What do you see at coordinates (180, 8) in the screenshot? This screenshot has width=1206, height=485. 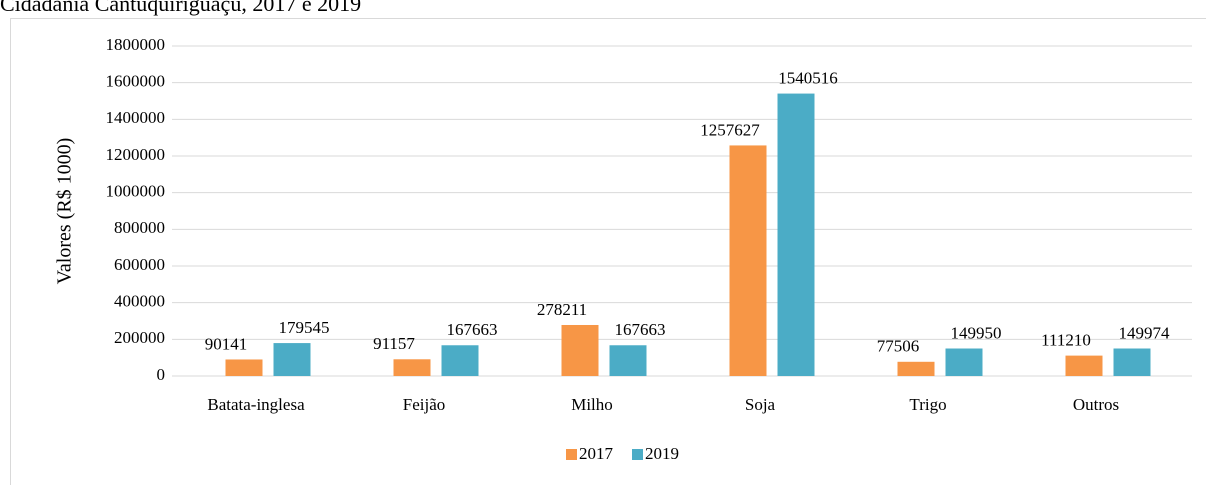 I see `chart-title: Cidadania Cantuquiriguaçu, 2017 e 2019` at bounding box center [180, 8].